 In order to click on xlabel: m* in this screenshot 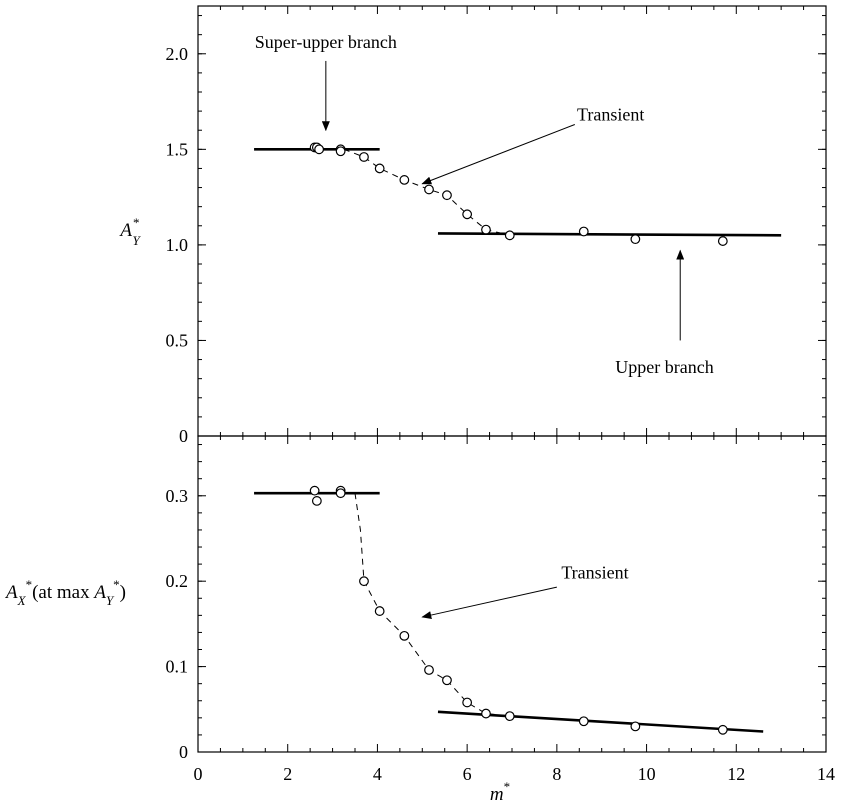, I will do `click(500, 792)`.